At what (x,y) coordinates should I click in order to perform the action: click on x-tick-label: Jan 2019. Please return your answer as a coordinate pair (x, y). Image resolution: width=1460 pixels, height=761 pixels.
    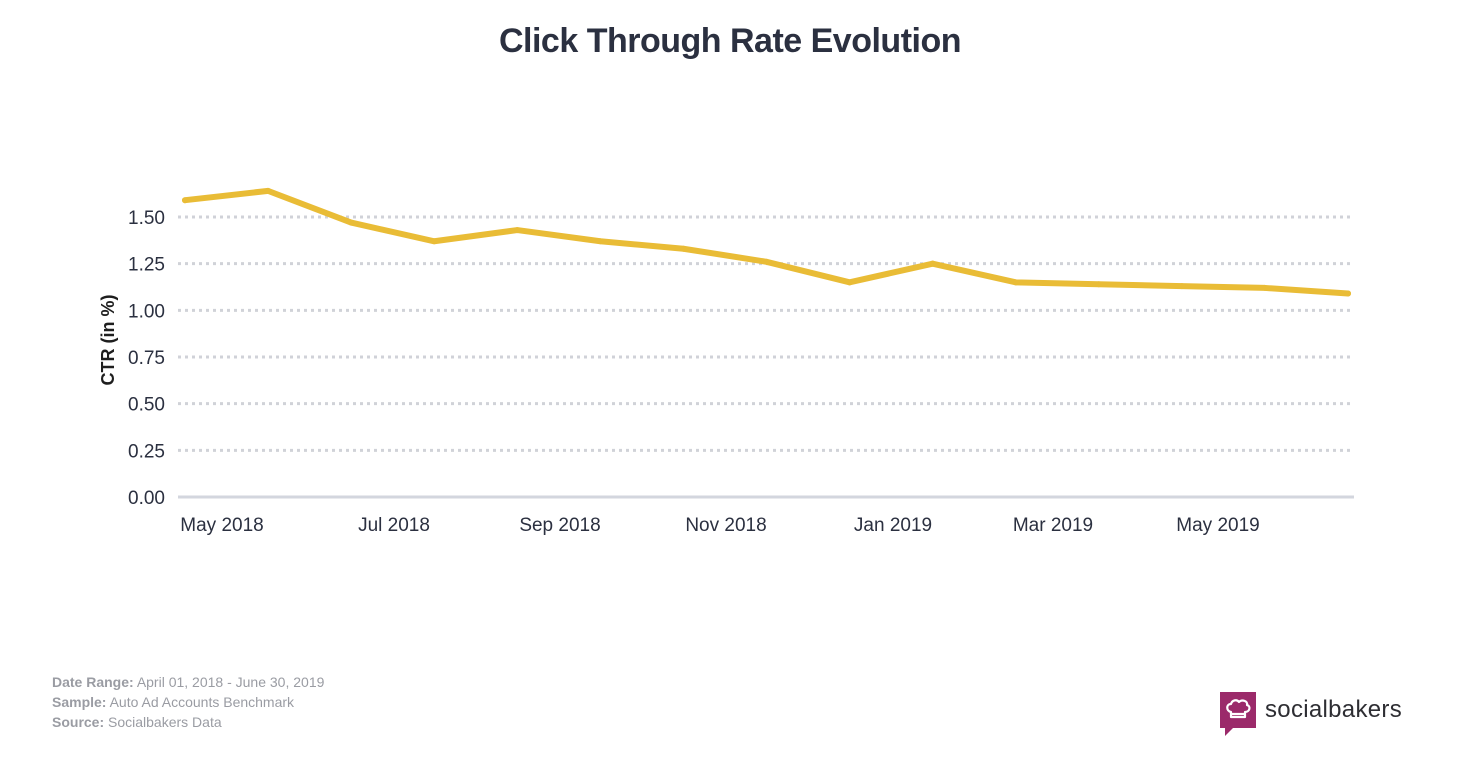
    Looking at the image, I should click on (893, 525).